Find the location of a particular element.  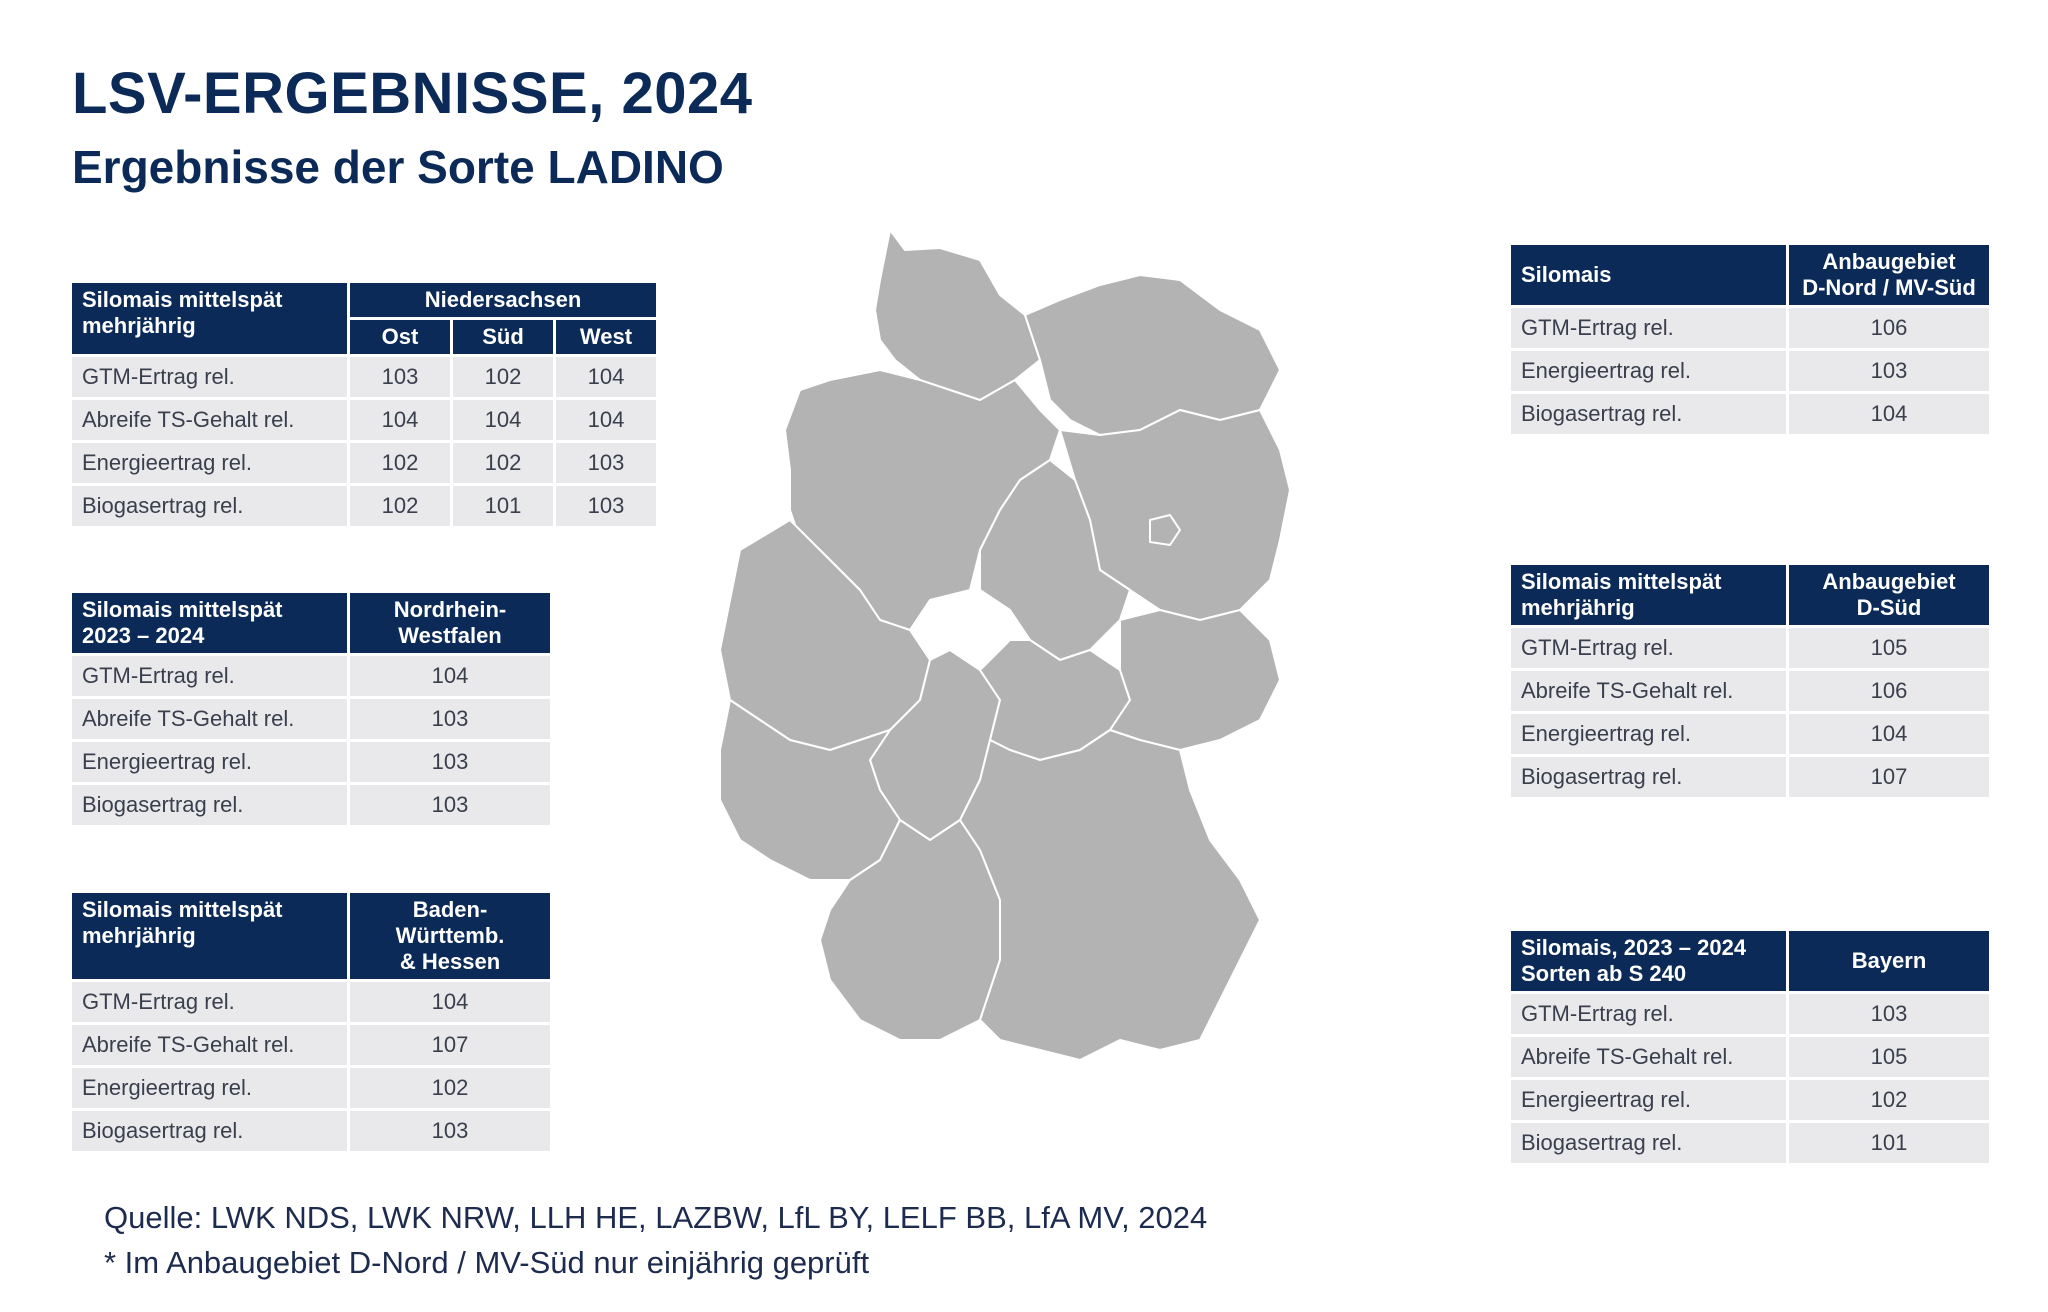

table-header-region: Nordrhein- Westfalen is located at coordinates (450, 623).